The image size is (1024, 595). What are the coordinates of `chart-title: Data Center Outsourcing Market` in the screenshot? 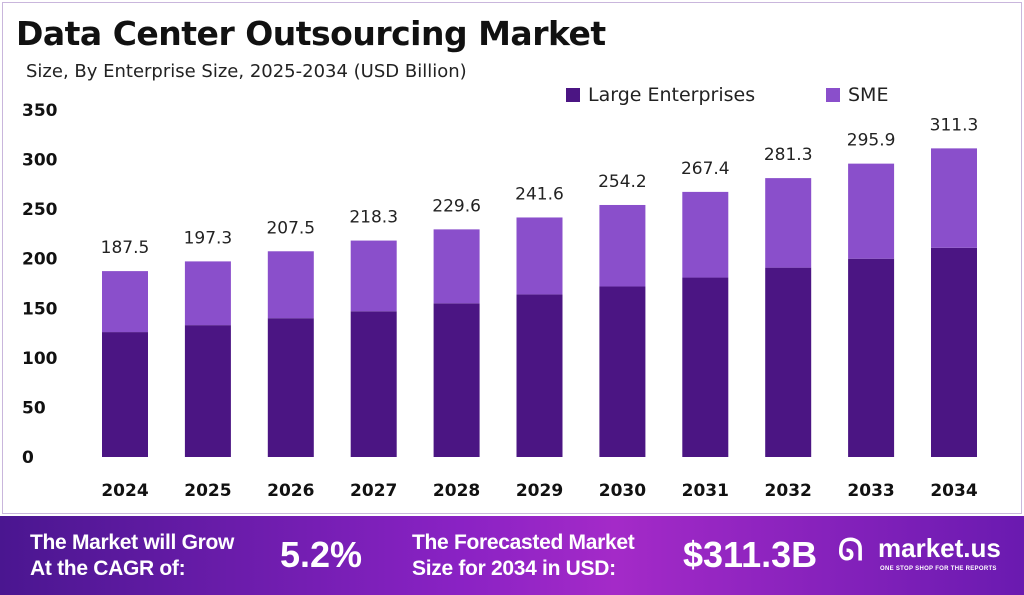 It's located at (311, 33).